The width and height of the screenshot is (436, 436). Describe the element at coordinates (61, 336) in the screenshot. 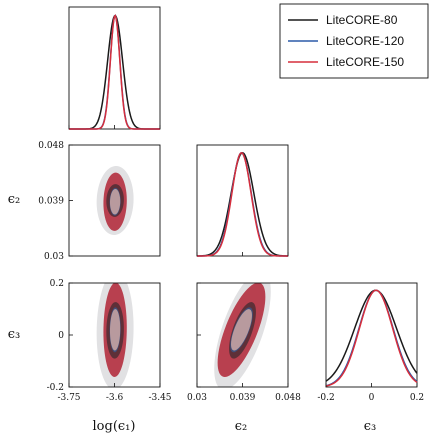

I see `y-tick-label: 0` at that location.